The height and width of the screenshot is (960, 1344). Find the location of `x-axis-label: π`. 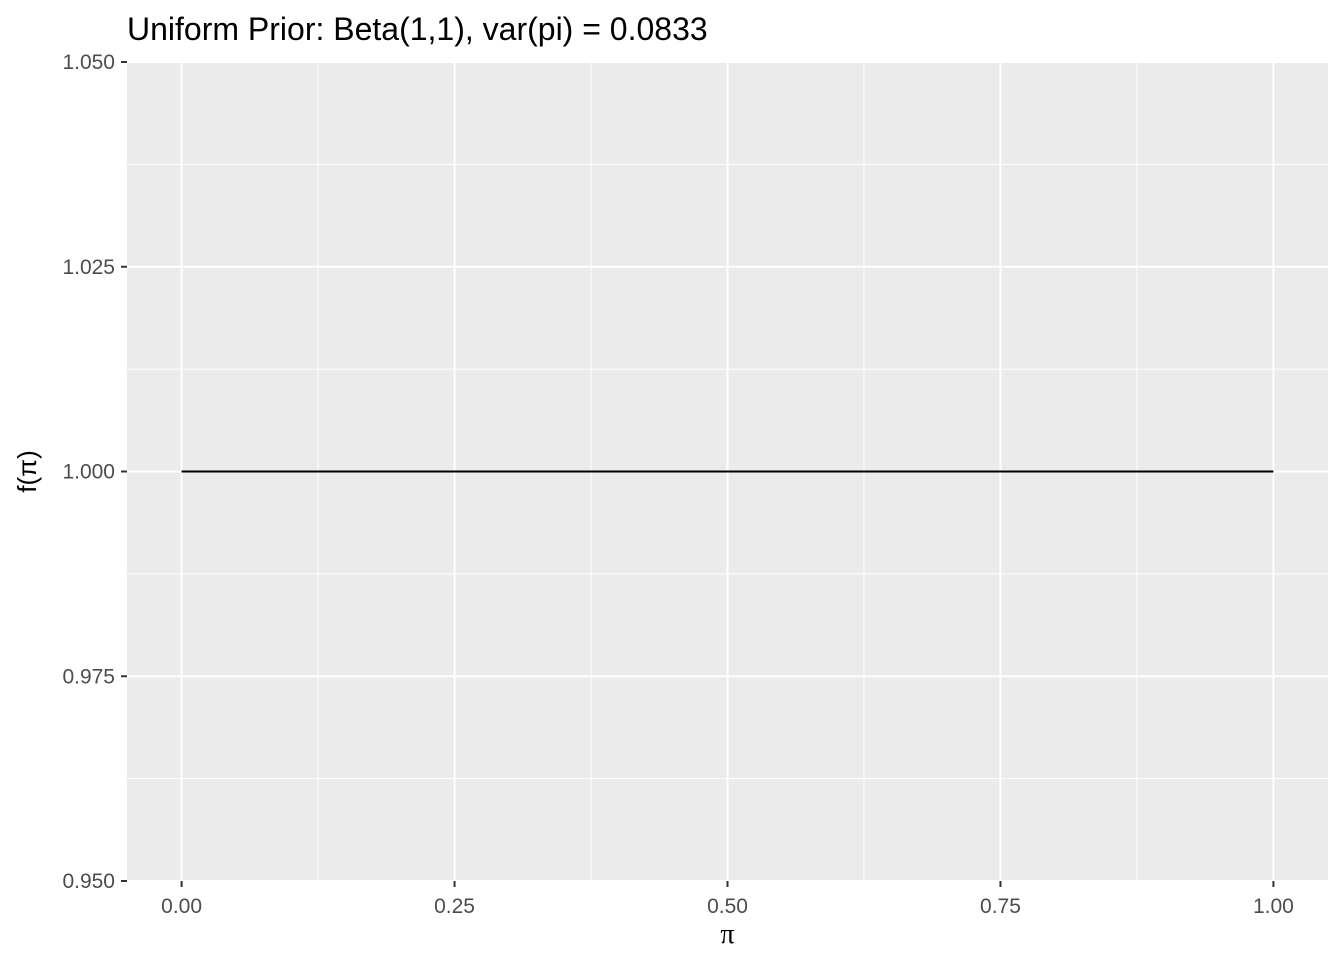

x-axis-label: π is located at coordinates (727, 934).